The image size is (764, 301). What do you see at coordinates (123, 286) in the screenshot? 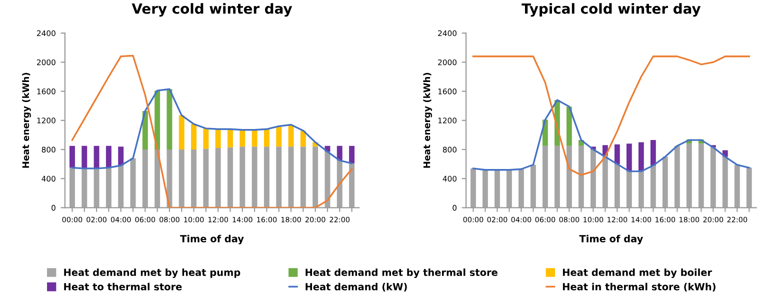
I see `legend-label: Heat to thermal store` at bounding box center [123, 286].